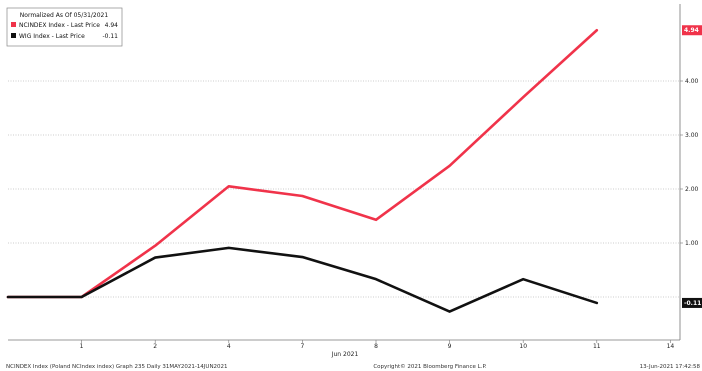  What do you see at coordinates (13, 35) in the screenshot?
I see `legend-swatch-wig` at bounding box center [13, 35].